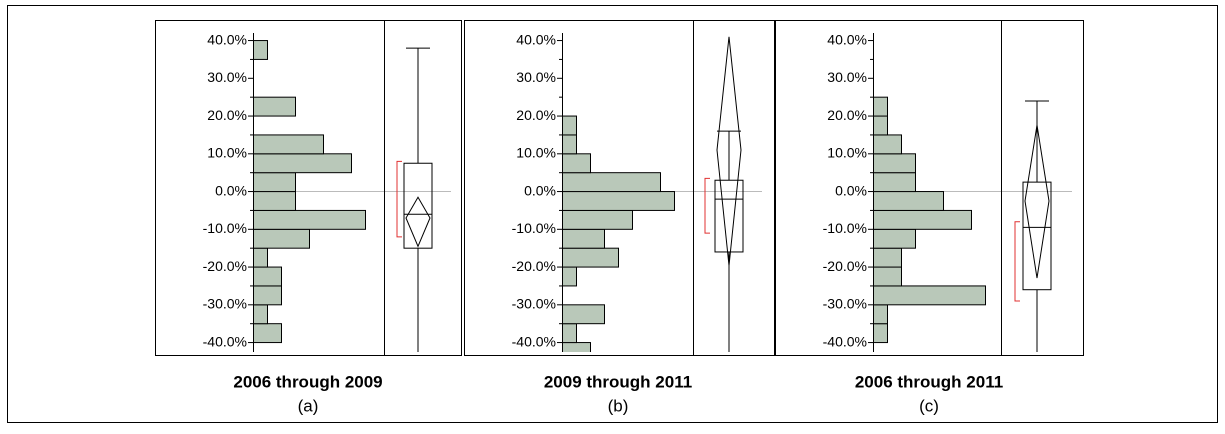 This screenshot has width=1225, height=434. I want to click on panel-title: 2006 through 2009, so click(307, 381).